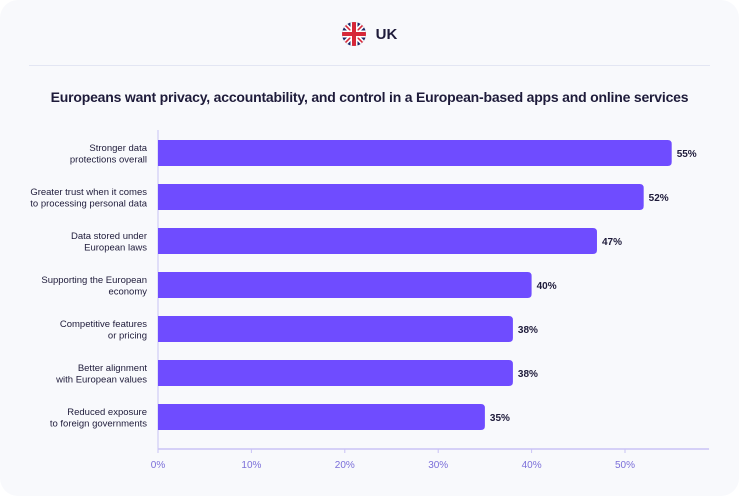 The image size is (739, 500). I want to click on x-tick-label: 30%, so click(438, 465).